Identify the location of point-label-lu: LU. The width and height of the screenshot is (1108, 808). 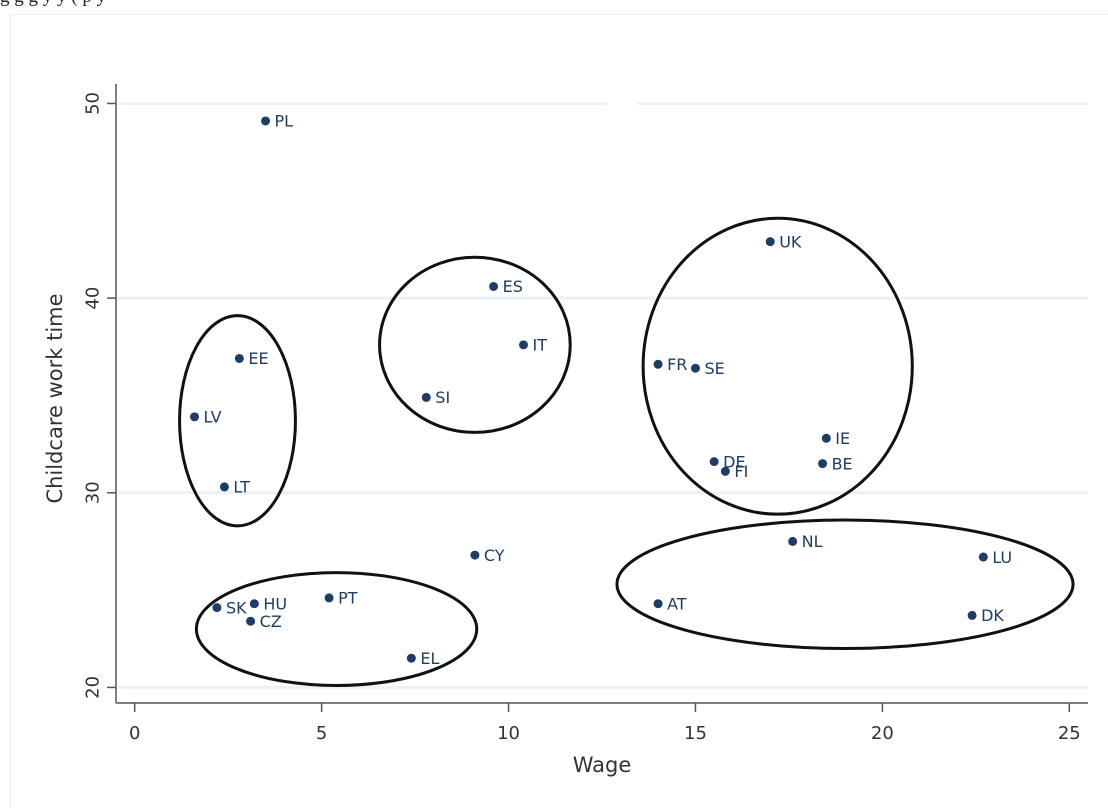
(1002, 557).